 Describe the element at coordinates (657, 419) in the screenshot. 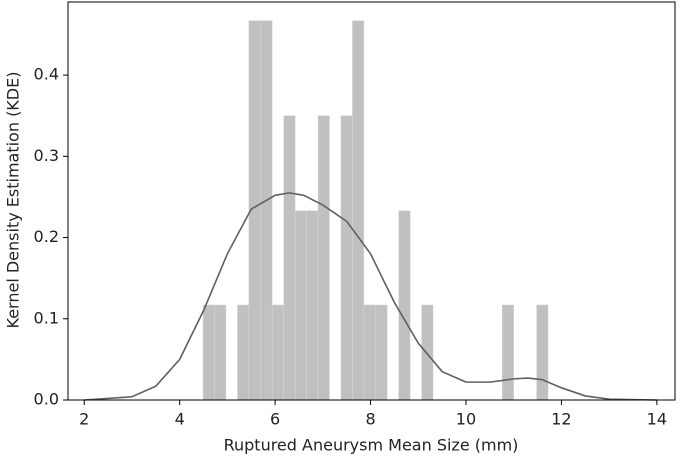

I see `x-tick-label: 14` at that location.